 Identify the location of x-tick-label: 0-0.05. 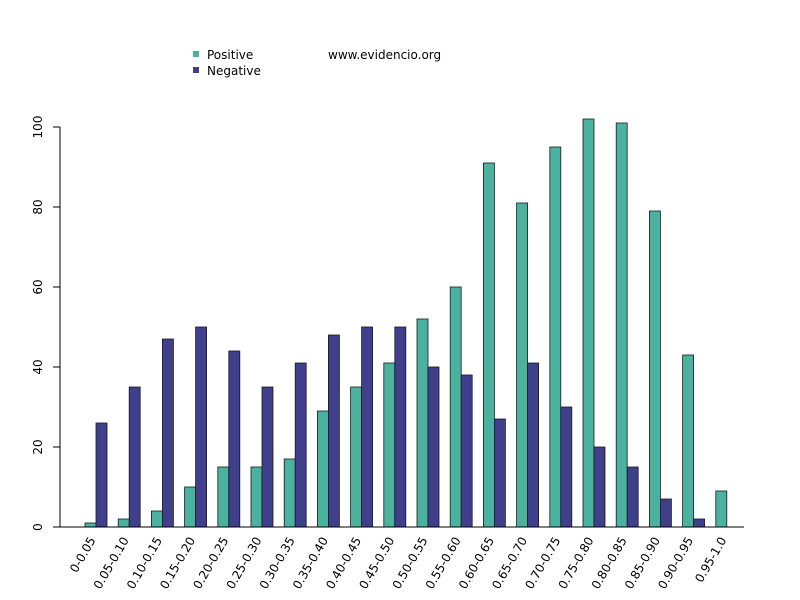
(82, 555).